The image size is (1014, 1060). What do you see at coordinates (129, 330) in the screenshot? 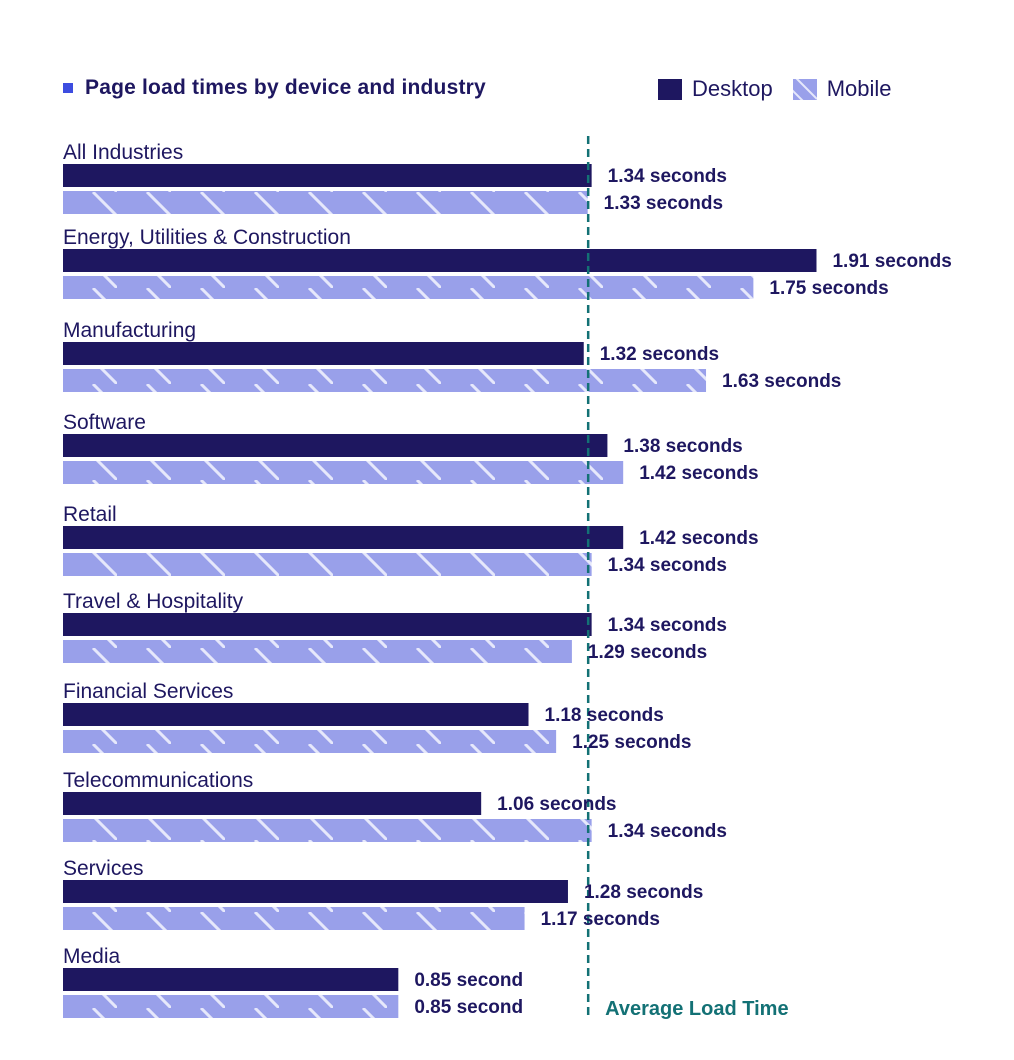
I see `category-label: Manufacturing` at bounding box center [129, 330].